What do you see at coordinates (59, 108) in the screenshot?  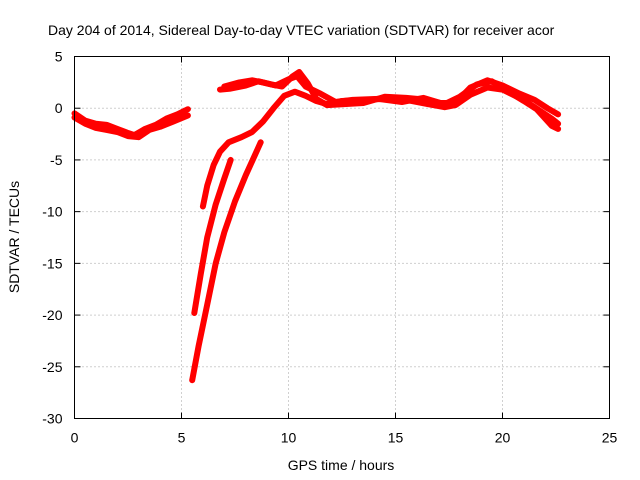 I see `y-tick-label: 0` at bounding box center [59, 108].